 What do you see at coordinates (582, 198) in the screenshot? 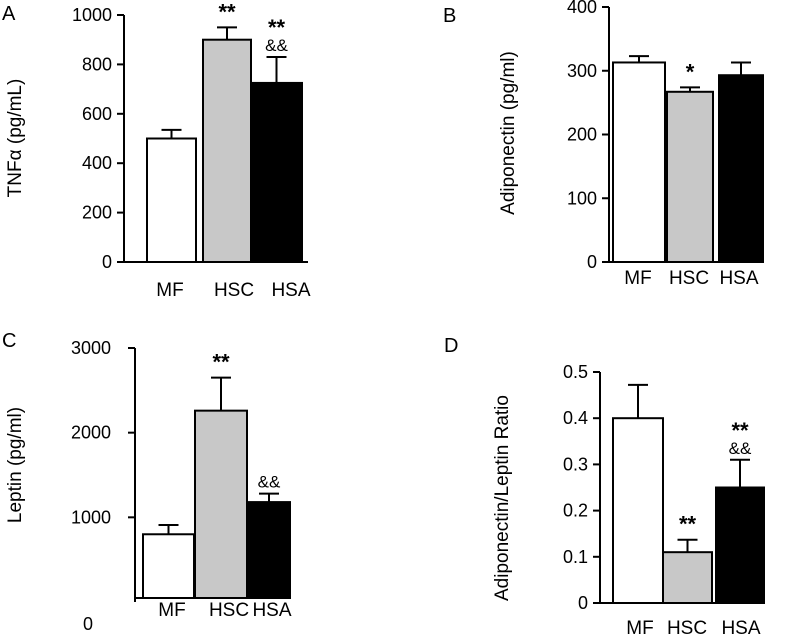
I see `y-tick-label: 100` at bounding box center [582, 198].